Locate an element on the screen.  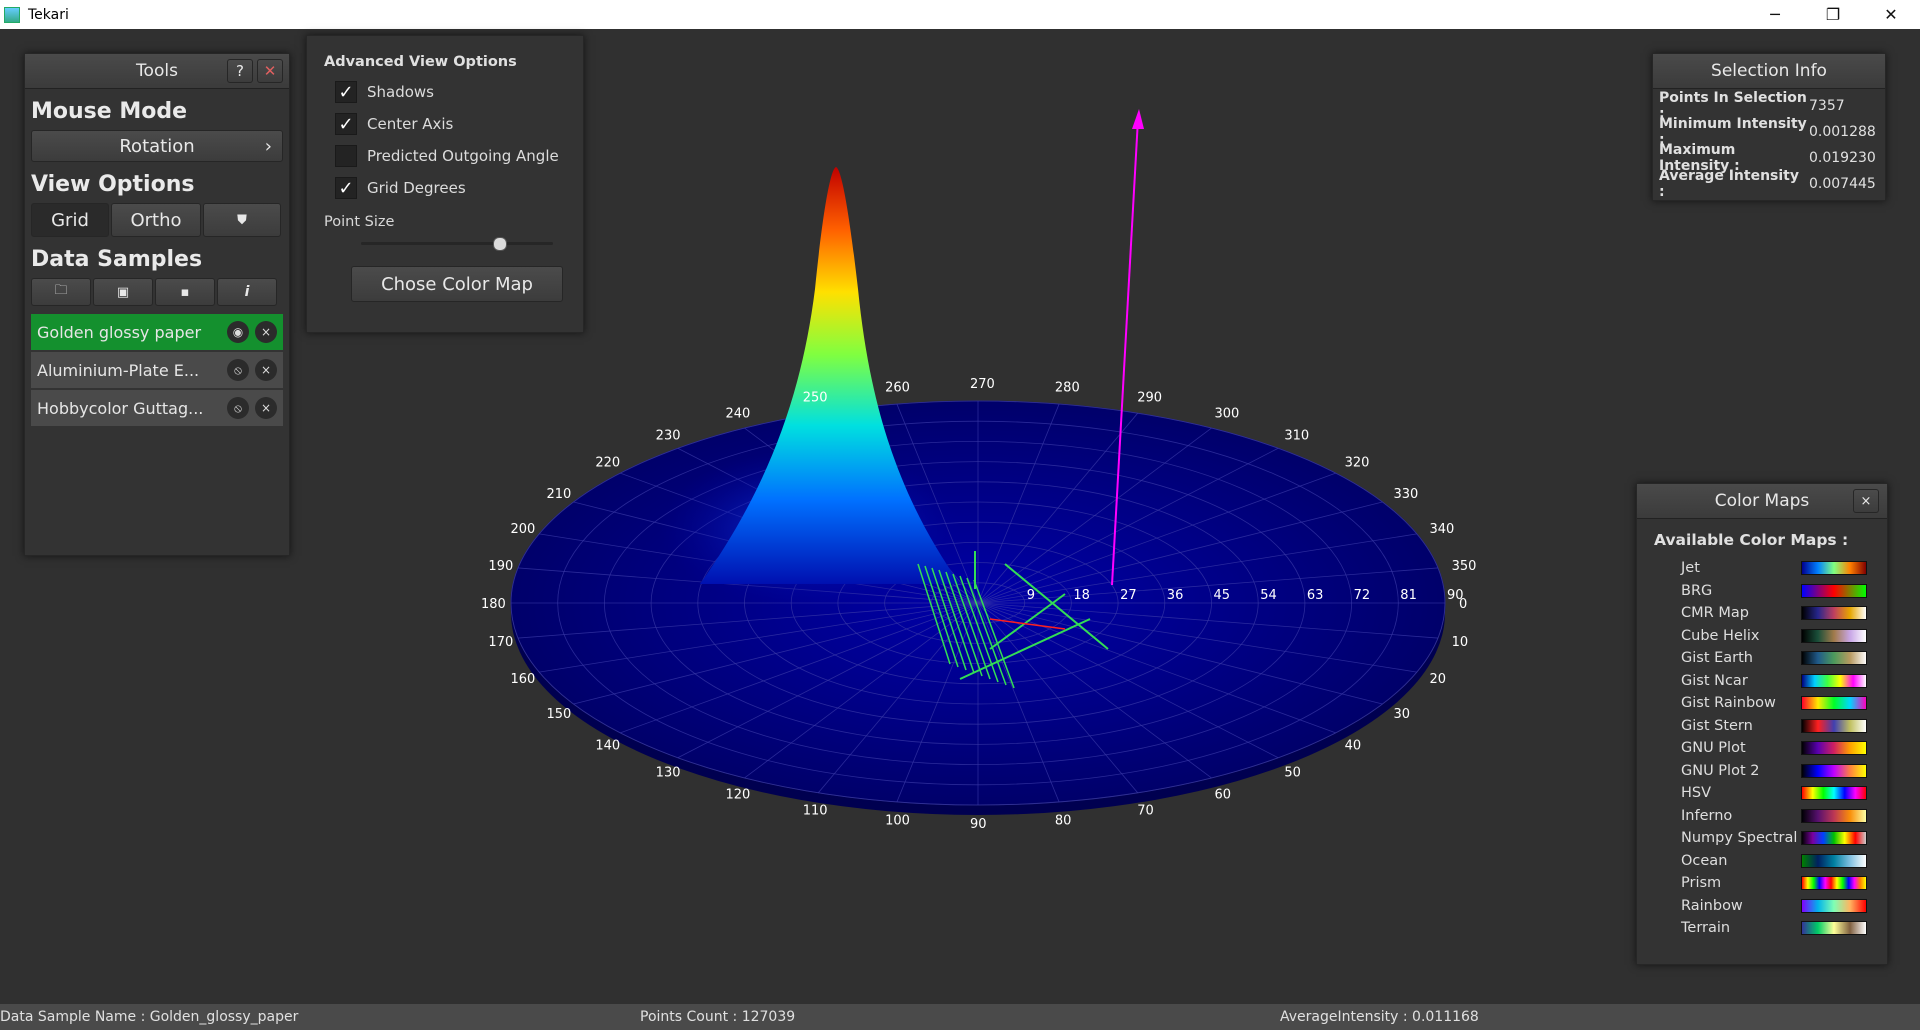
shadows-option: ✓ Shadows is located at coordinates (445, 92).